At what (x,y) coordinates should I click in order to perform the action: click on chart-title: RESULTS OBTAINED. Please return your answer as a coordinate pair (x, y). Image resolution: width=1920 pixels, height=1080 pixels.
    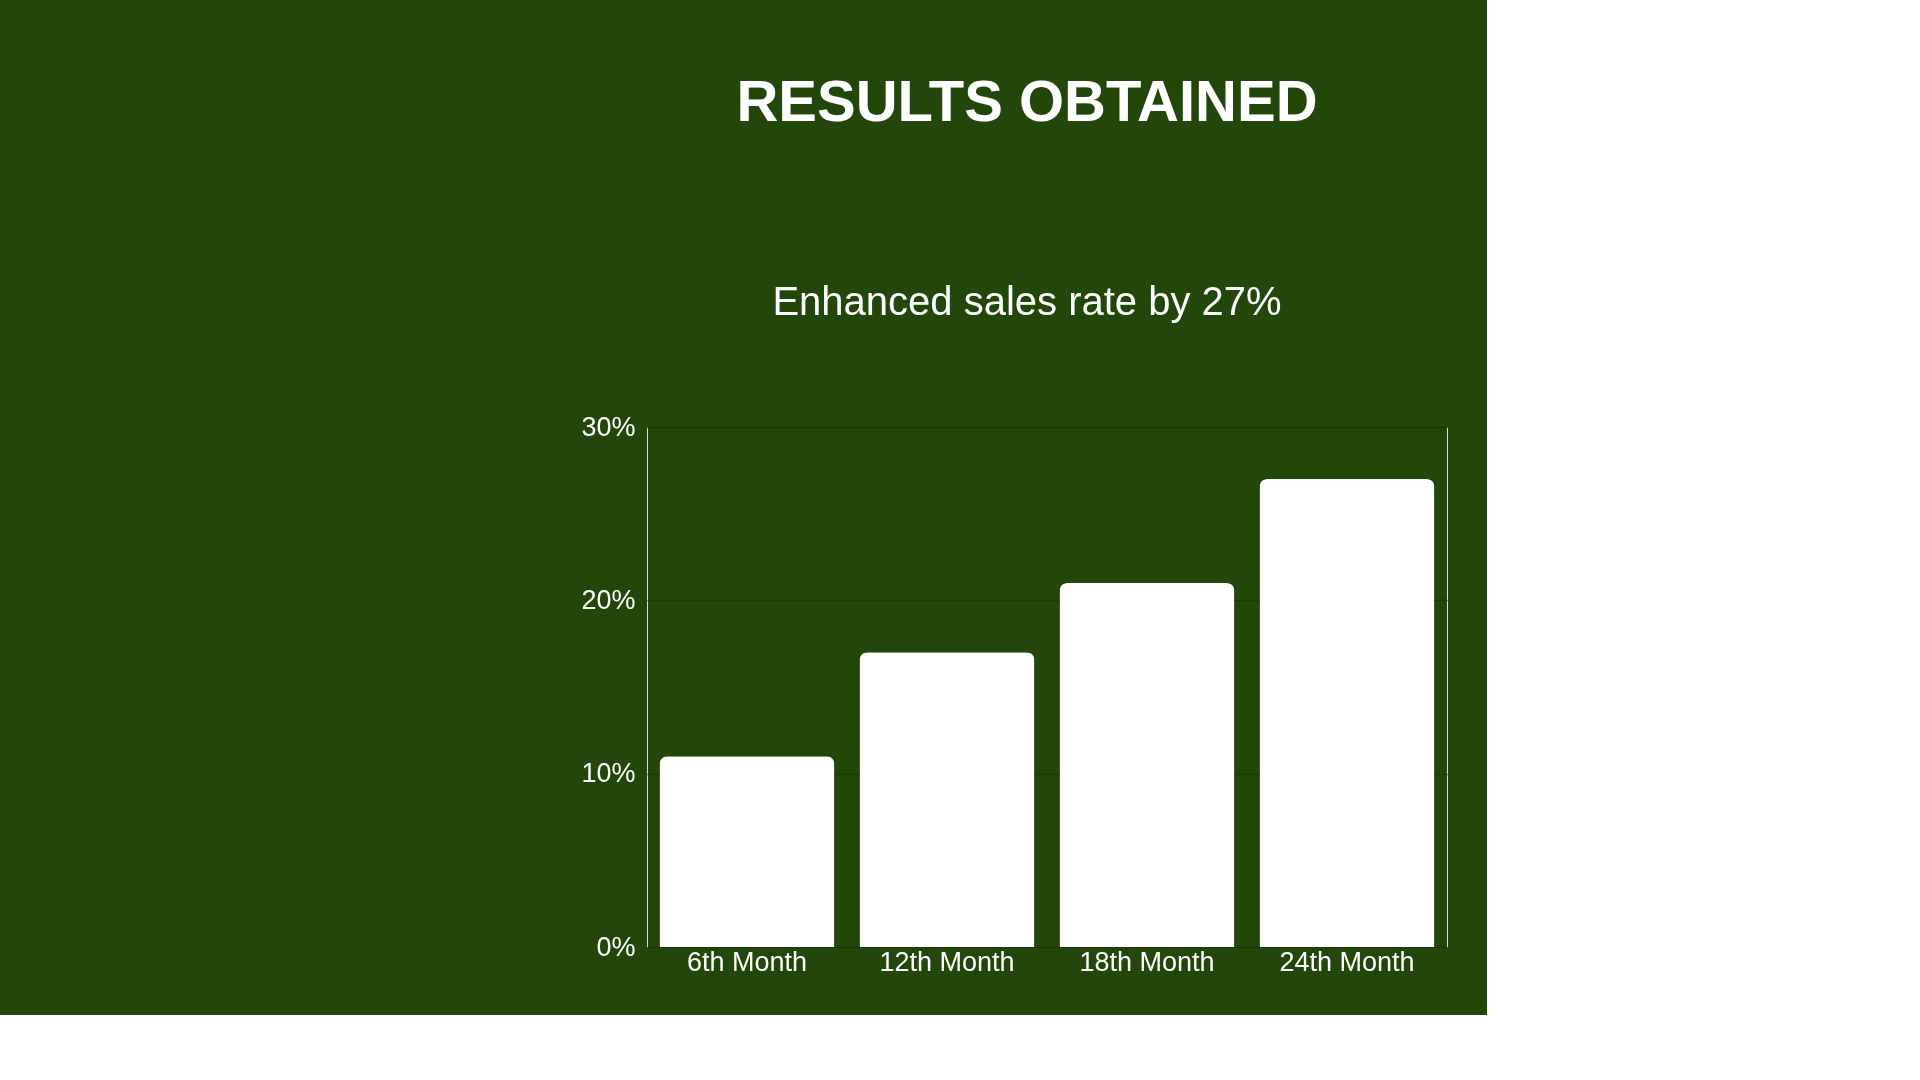
    Looking at the image, I should click on (1027, 100).